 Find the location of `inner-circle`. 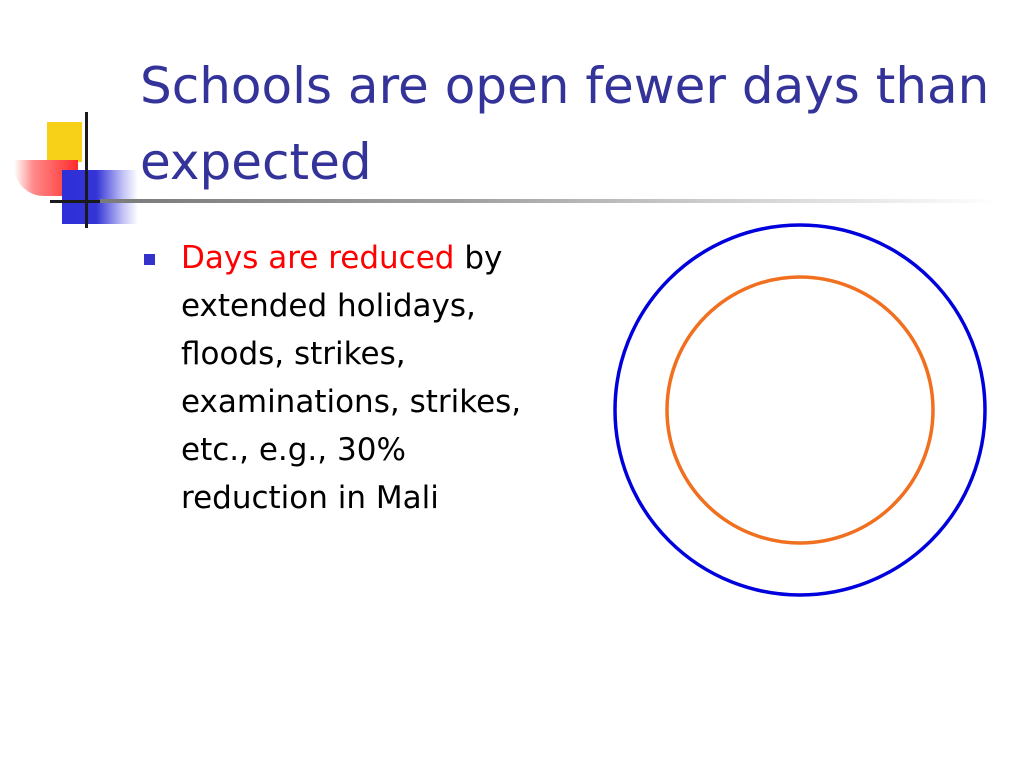

inner-circle is located at coordinates (800, 410).